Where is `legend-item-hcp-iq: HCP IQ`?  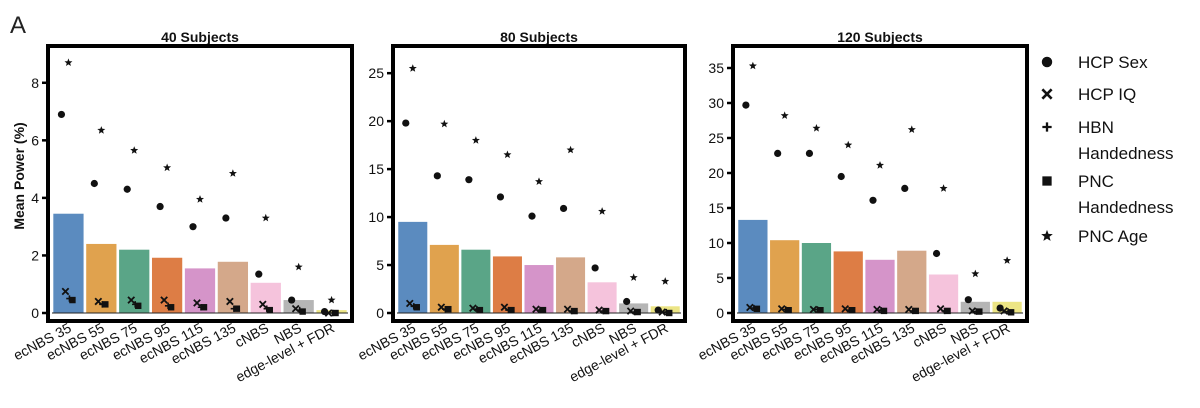 legend-item-hcp-iq: HCP IQ is located at coordinates (1088, 94).